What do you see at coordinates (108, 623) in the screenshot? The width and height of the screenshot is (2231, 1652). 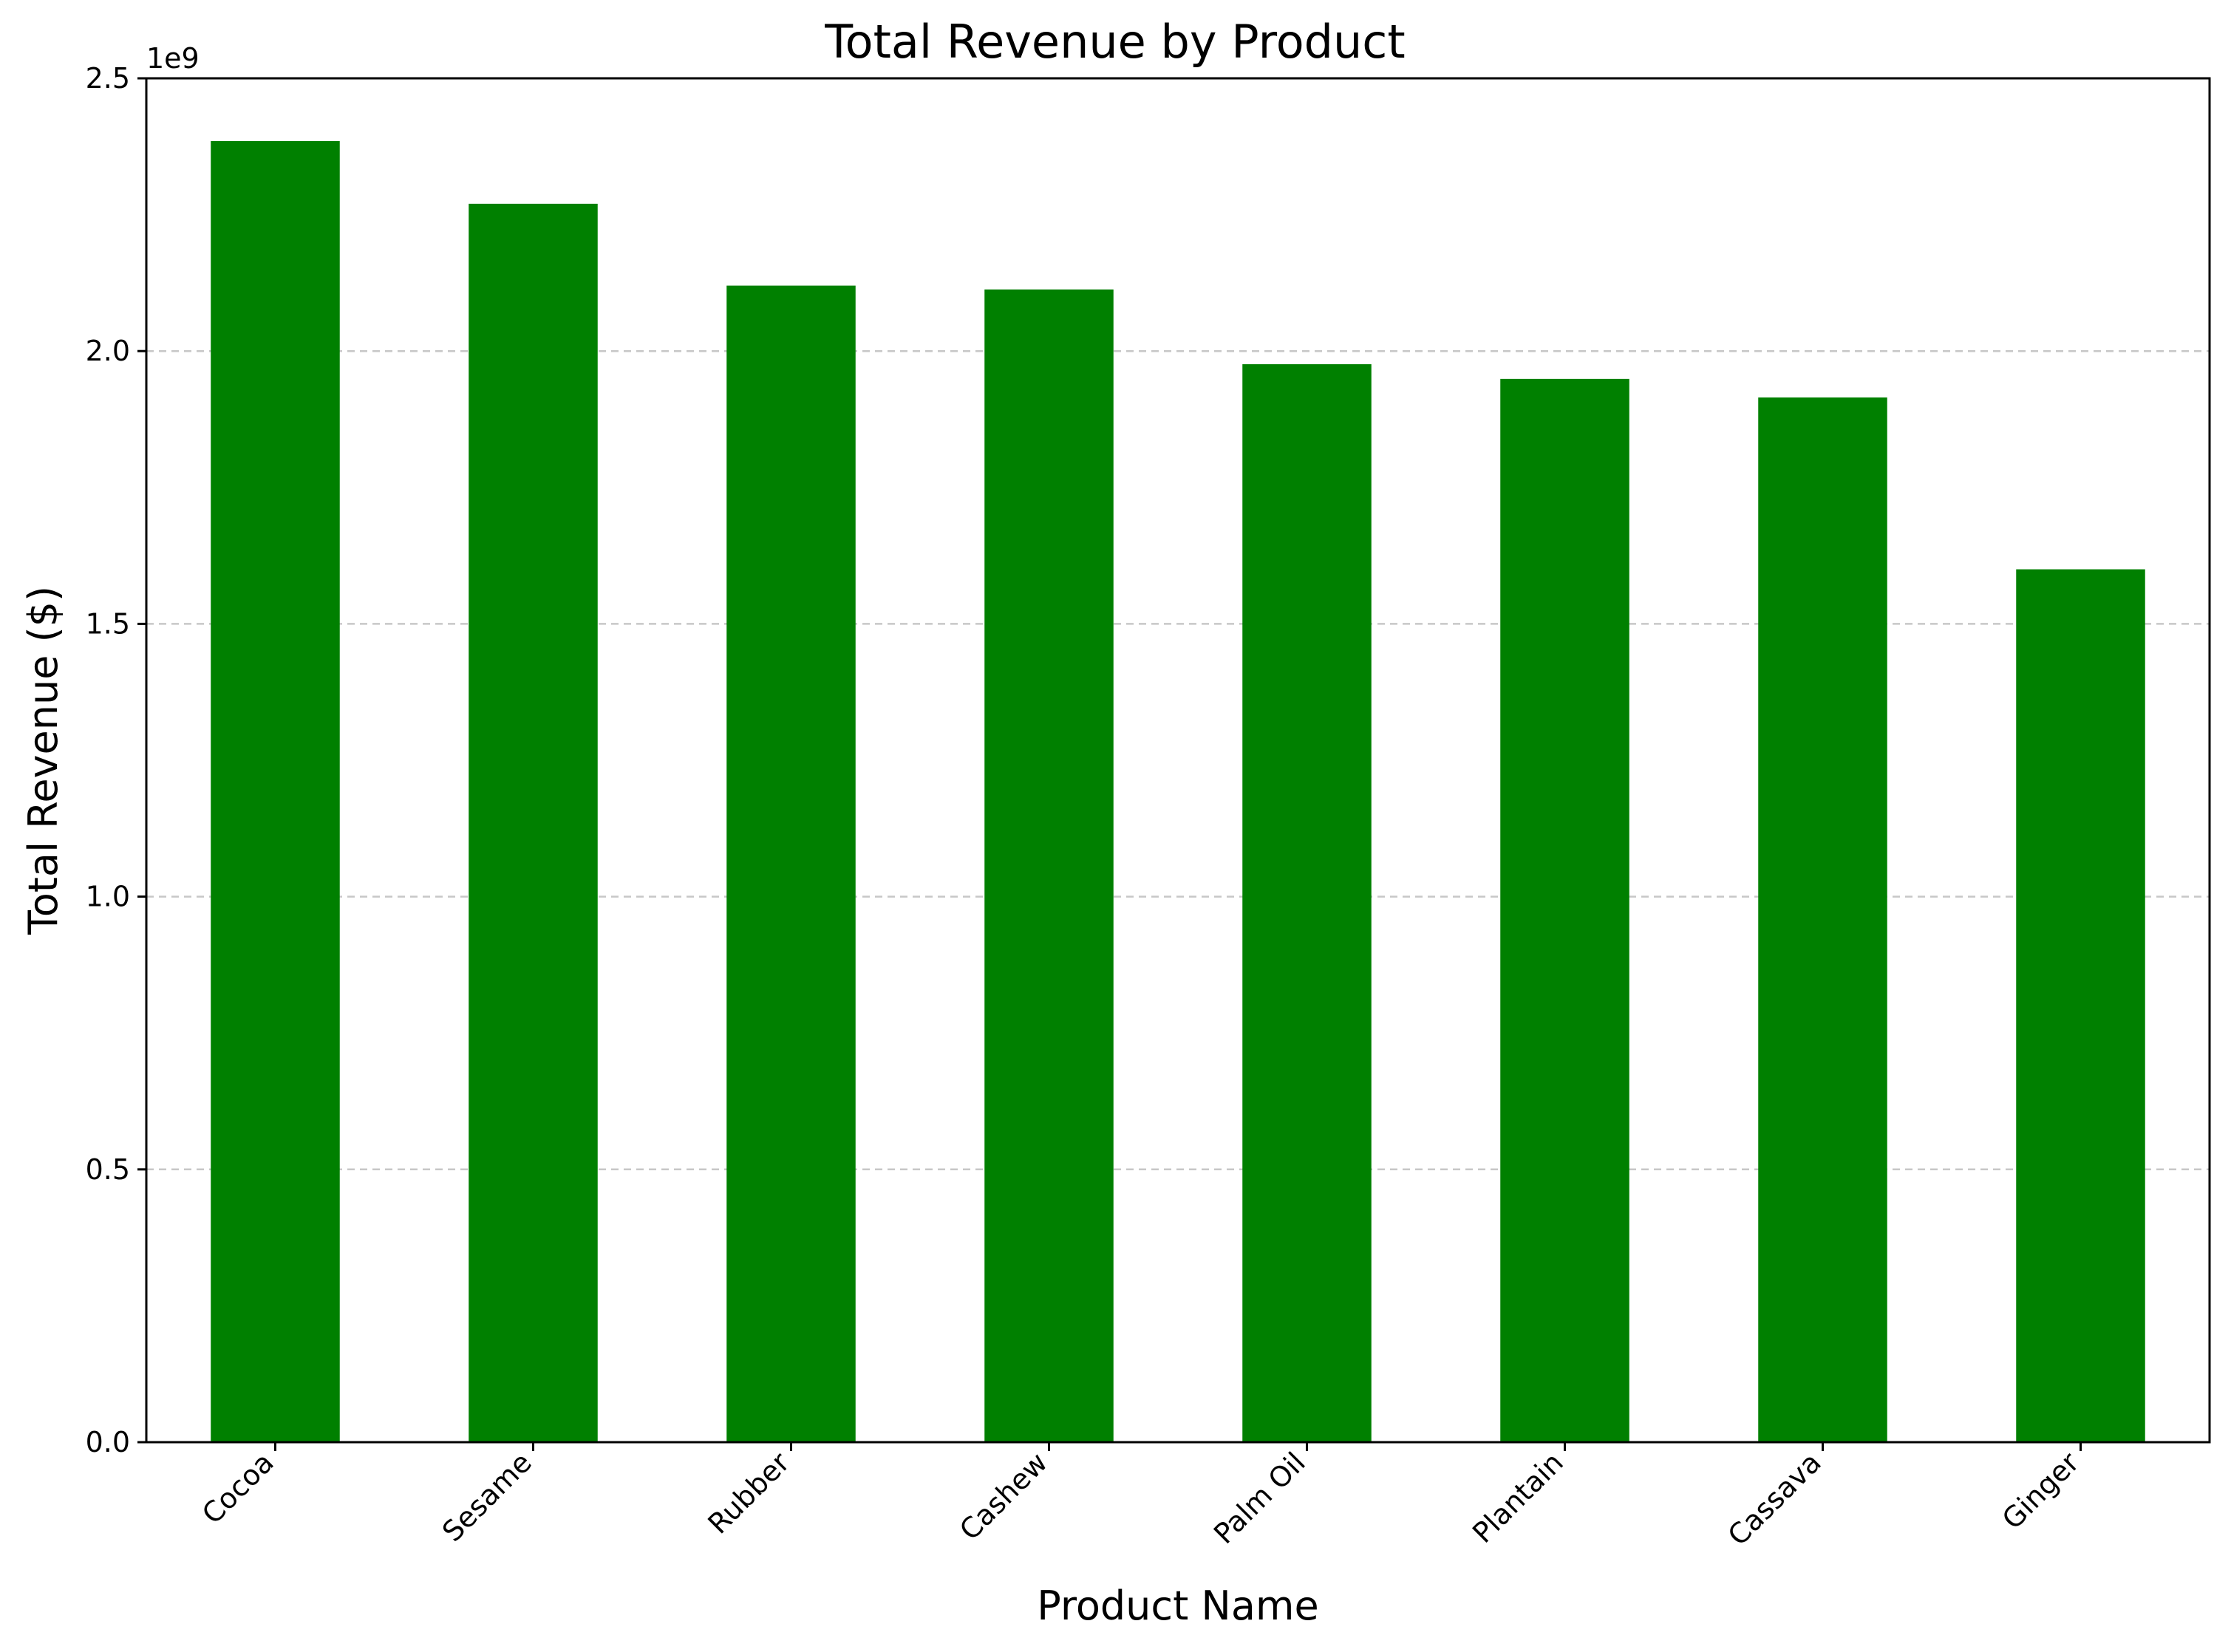 I see `y-tick-label: 1.5` at bounding box center [108, 623].